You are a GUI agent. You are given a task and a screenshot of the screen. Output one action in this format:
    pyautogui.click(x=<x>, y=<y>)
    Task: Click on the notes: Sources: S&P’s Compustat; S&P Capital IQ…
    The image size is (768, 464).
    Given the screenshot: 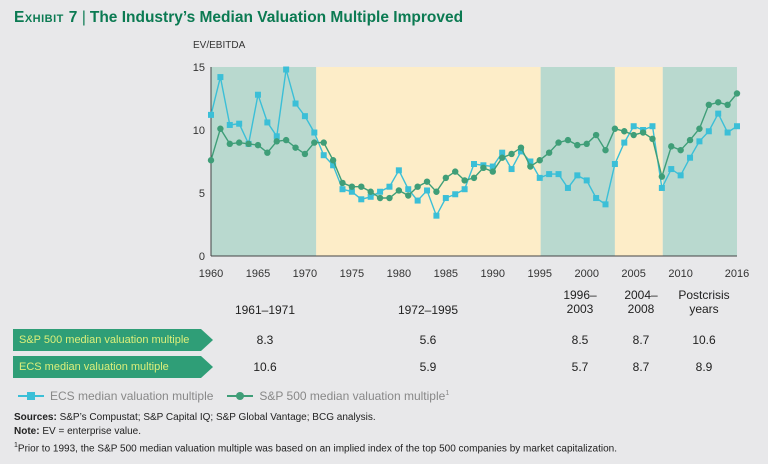 What is the action you would take?
    pyautogui.click(x=315, y=433)
    